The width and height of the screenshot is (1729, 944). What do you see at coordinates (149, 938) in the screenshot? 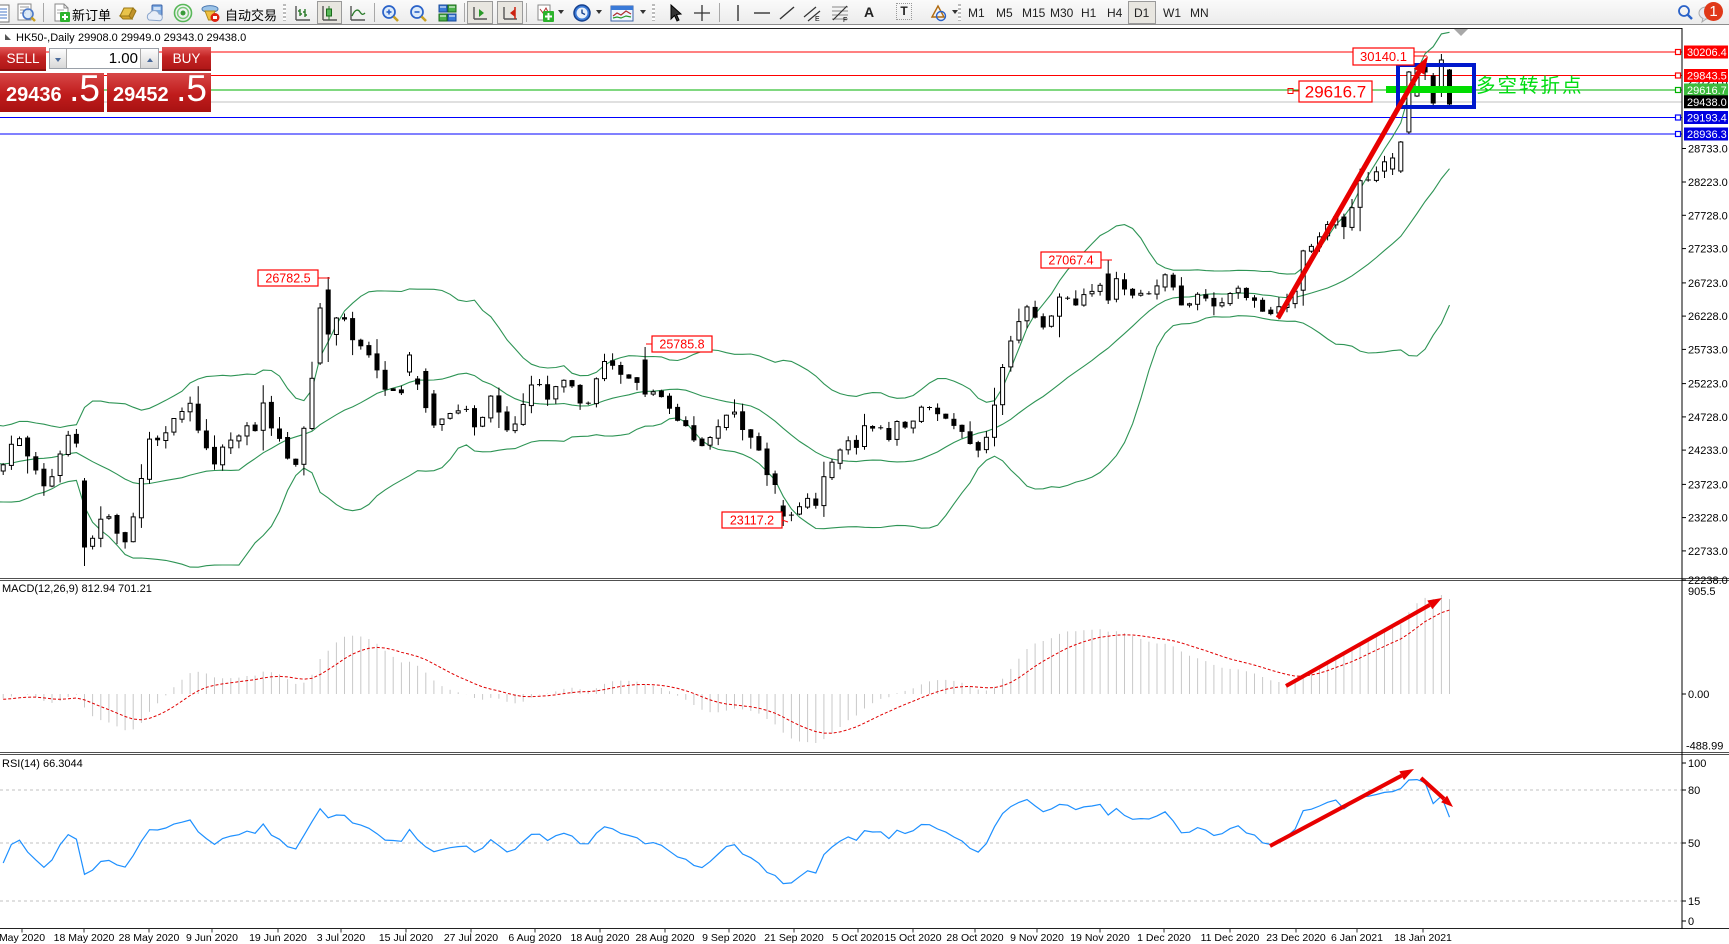
I see `svg-text: 28 May 2020` at bounding box center [149, 938].